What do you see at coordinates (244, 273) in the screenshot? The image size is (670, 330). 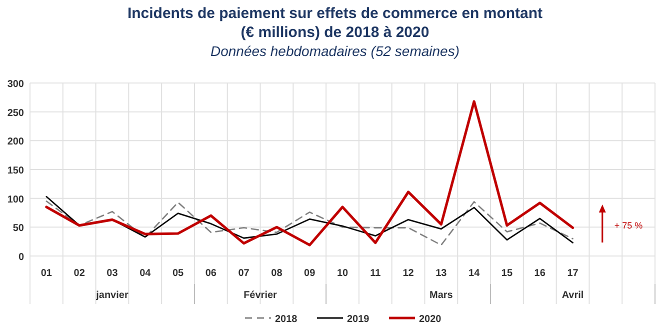 I see `x-tick-label: 07` at bounding box center [244, 273].